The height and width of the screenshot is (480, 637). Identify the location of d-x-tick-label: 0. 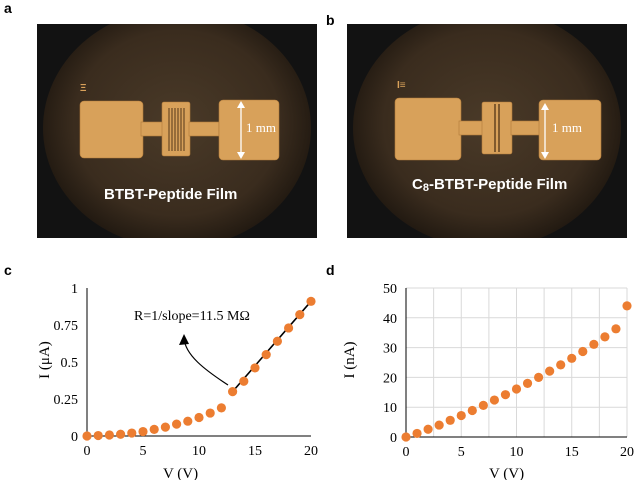
(406, 452).